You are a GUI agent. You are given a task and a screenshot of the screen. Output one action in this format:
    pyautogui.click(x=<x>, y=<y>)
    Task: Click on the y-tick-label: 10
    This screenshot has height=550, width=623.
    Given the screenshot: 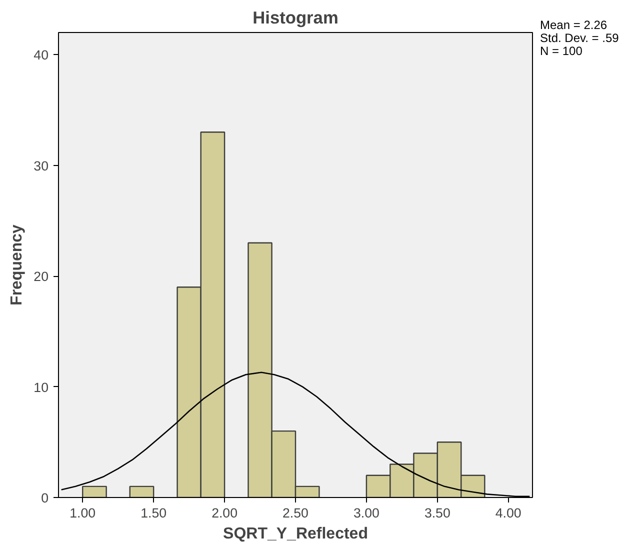 What is the action you would take?
    pyautogui.click(x=41, y=387)
    